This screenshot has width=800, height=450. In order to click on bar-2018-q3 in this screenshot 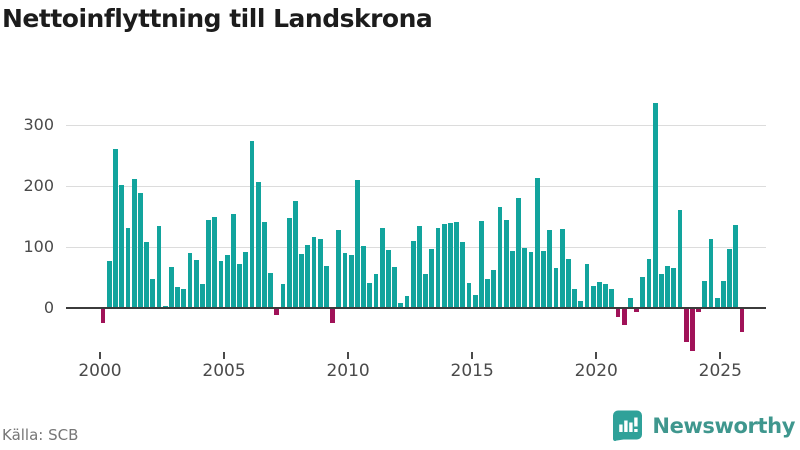, I will do `click(562, 268)`.